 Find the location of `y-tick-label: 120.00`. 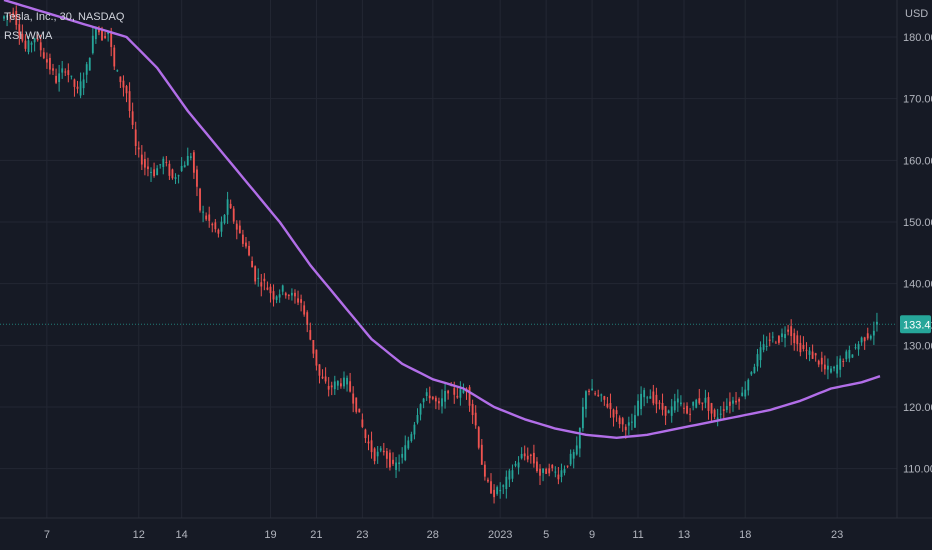

y-tick-label: 120.00 is located at coordinates (917, 408).